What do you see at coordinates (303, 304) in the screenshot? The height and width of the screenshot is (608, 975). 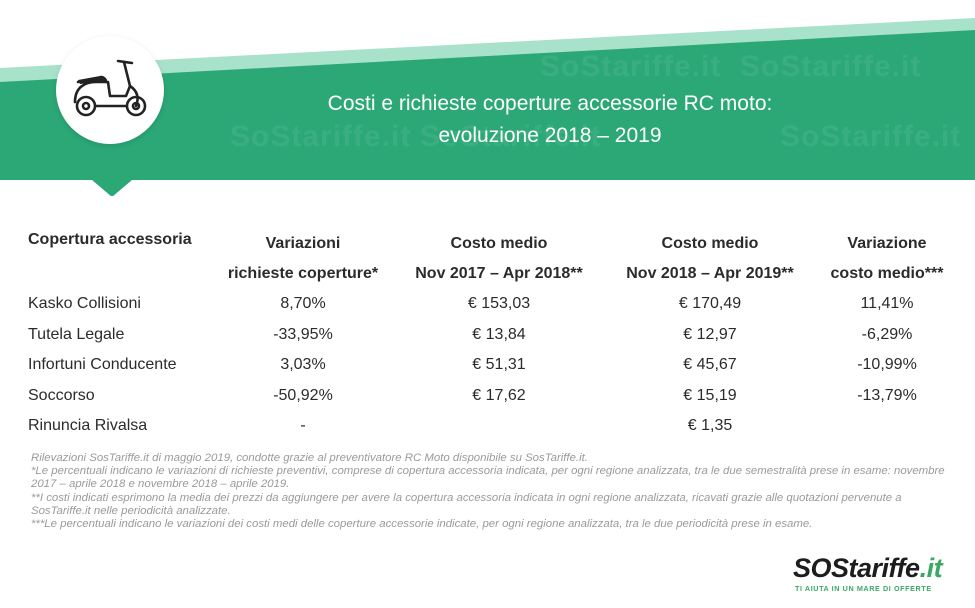 I see `cell-requests-change: 8,70%` at bounding box center [303, 304].